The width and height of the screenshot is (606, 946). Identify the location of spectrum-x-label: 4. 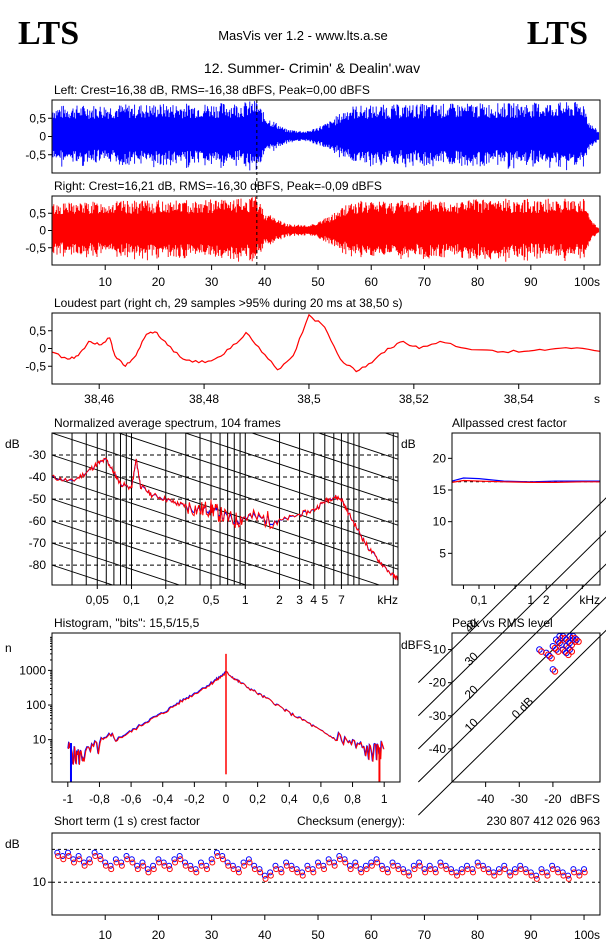
(313, 600).